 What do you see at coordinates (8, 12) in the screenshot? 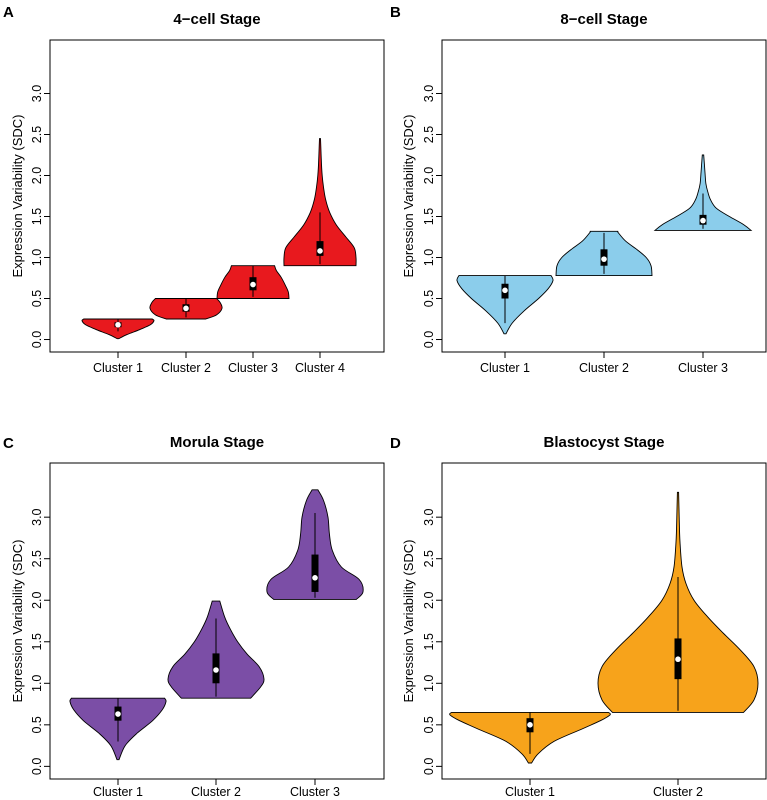
I see `panel-label: A` at bounding box center [8, 12].